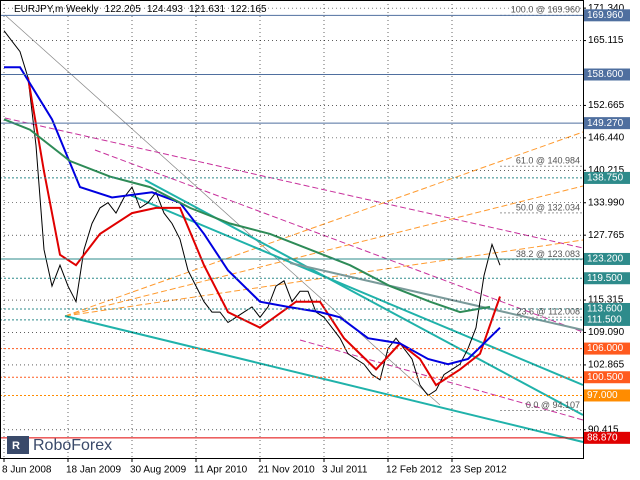 The height and width of the screenshot is (480, 640). Describe the element at coordinates (72, 445) in the screenshot. I see `brand-name: RoboForex` at that location.